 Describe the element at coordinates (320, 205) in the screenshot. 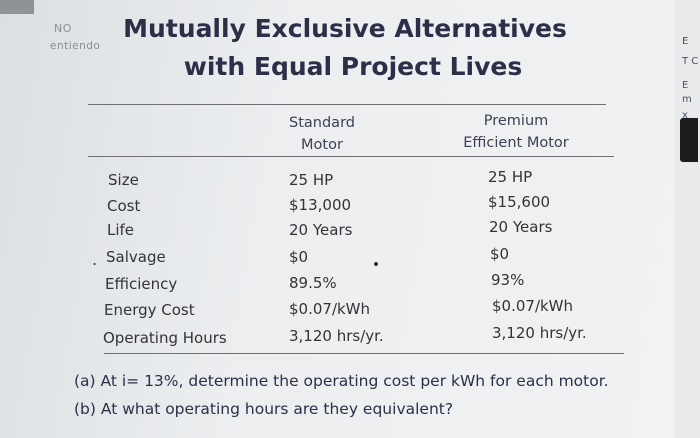

I see `cell-standard-cost: $13,000` at that location.